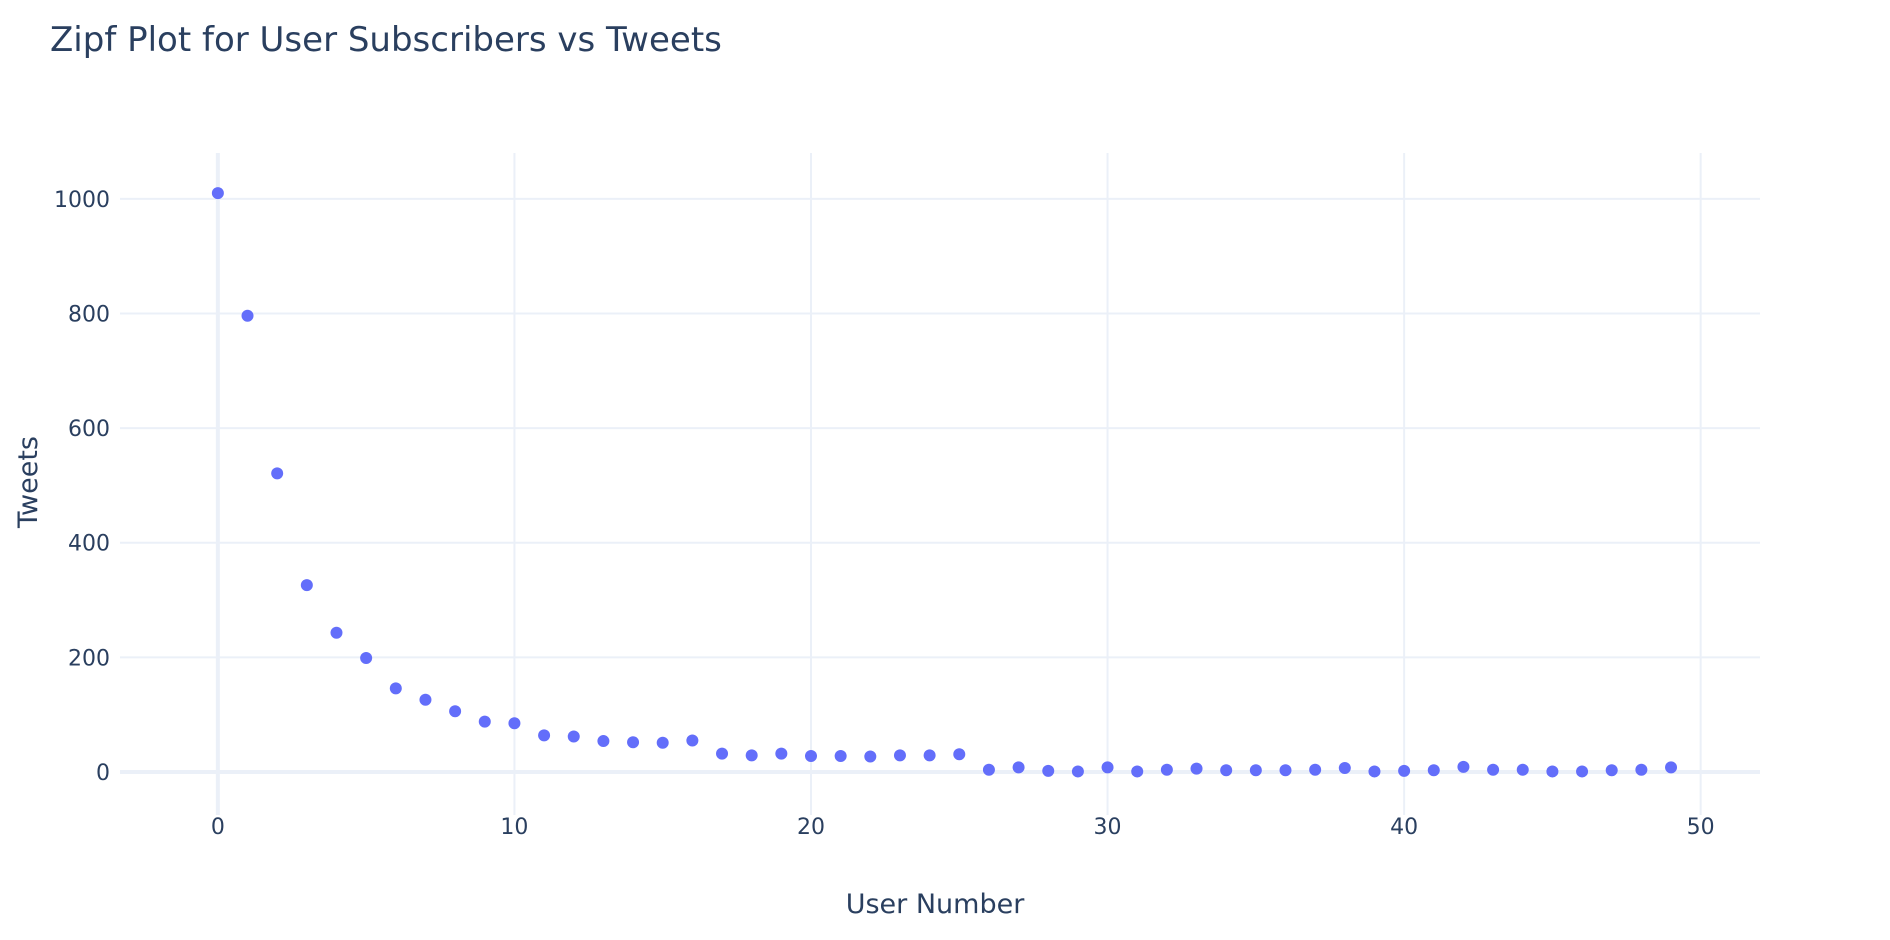  Describe the element at coordinates (386, 40) in the screenshot. I see `chart-title: Zipf Plot for User Subscribers vs Tweets` at that location.